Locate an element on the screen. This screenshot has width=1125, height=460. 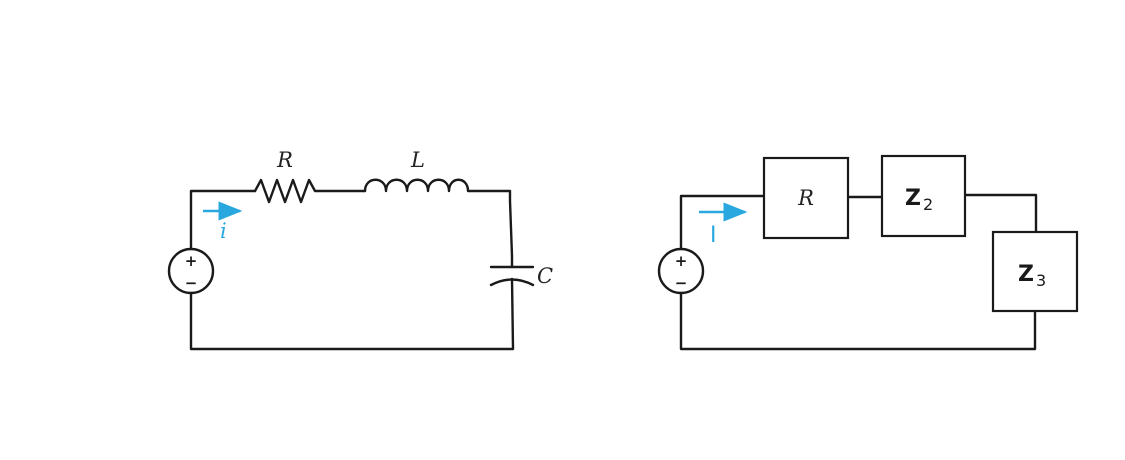
inductor-coils is located at coordinates (438, 218).